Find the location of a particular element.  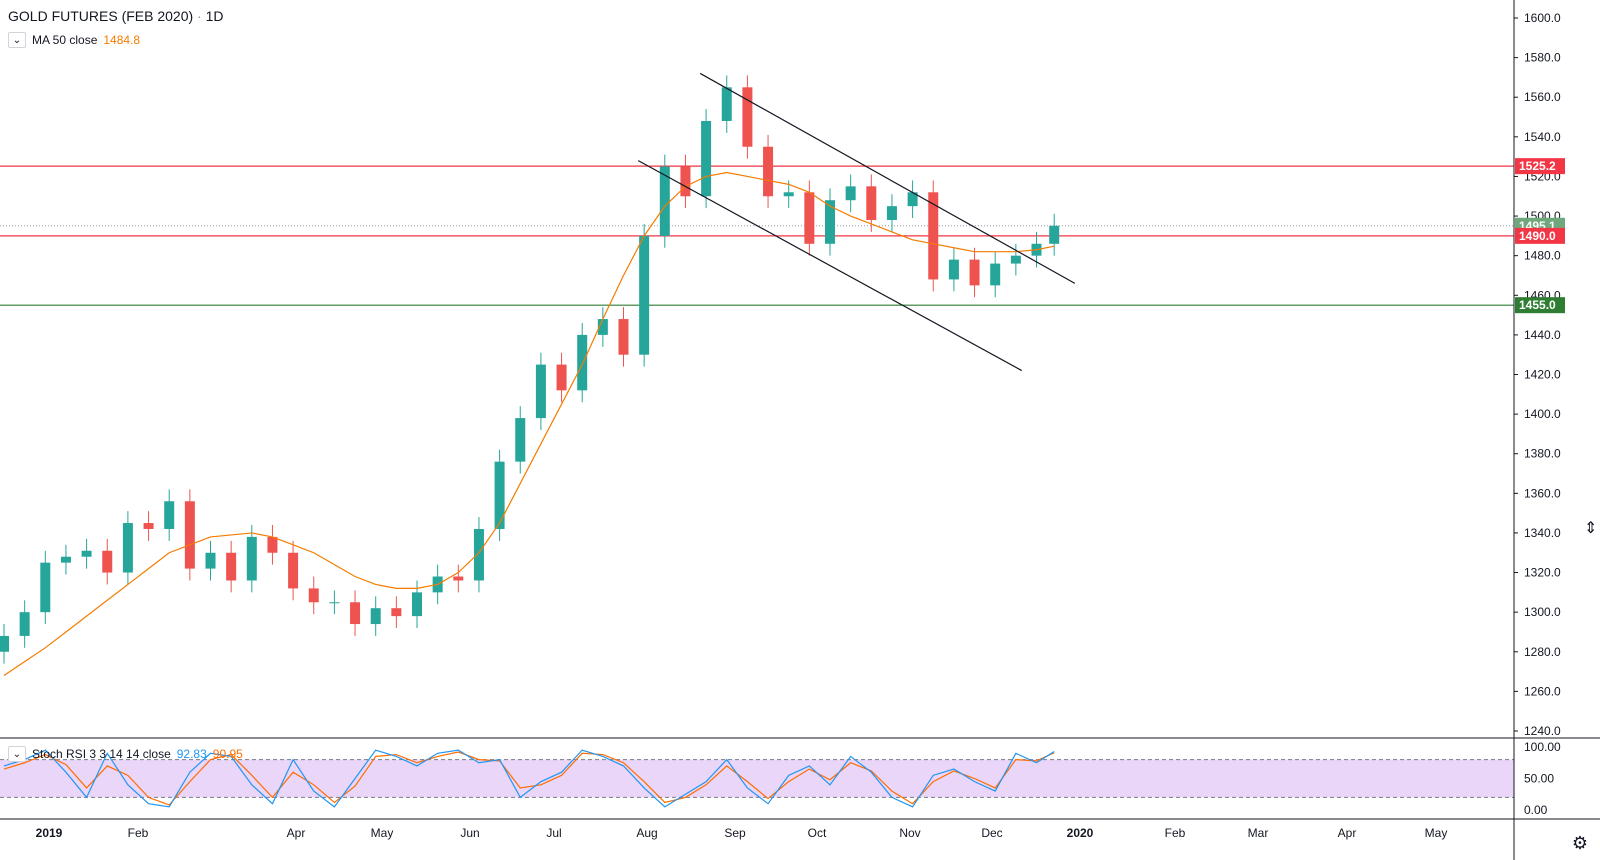

ma-legend: ⌄ MA 50 close 1484.8 is located at coordinates (74, 40).